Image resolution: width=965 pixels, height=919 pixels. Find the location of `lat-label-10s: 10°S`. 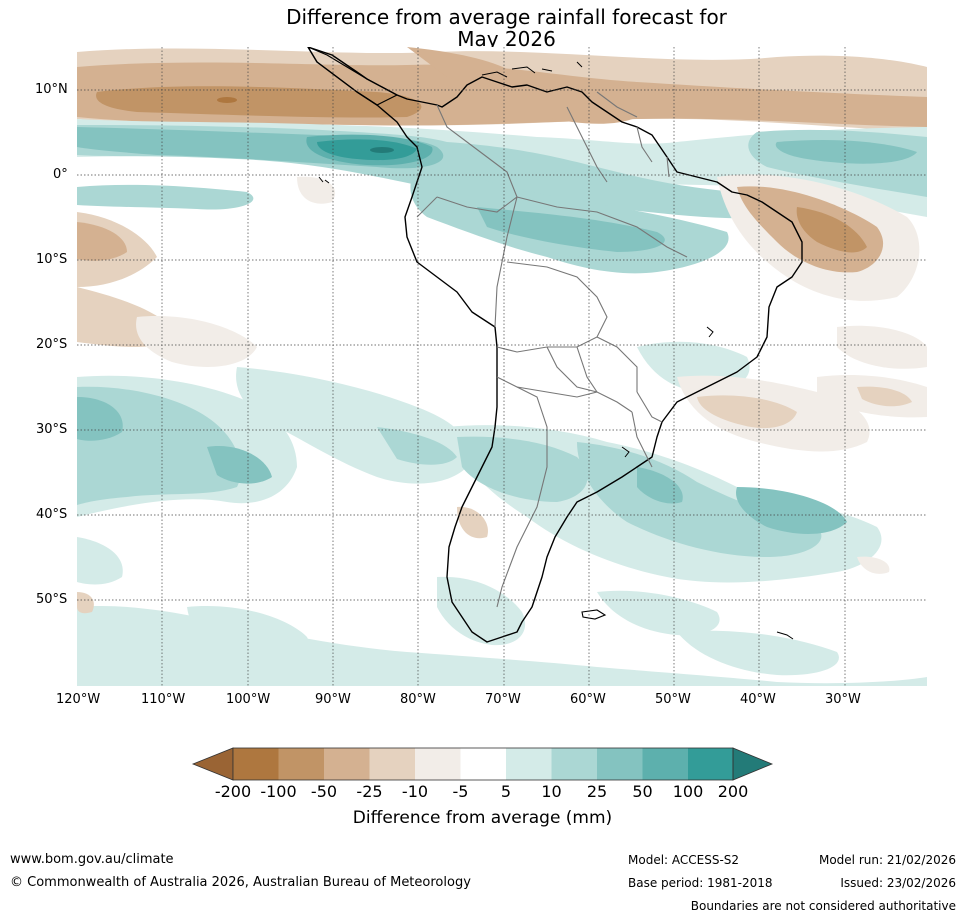

lat-label-10s: 10°S is located at coordinates (52, 259).